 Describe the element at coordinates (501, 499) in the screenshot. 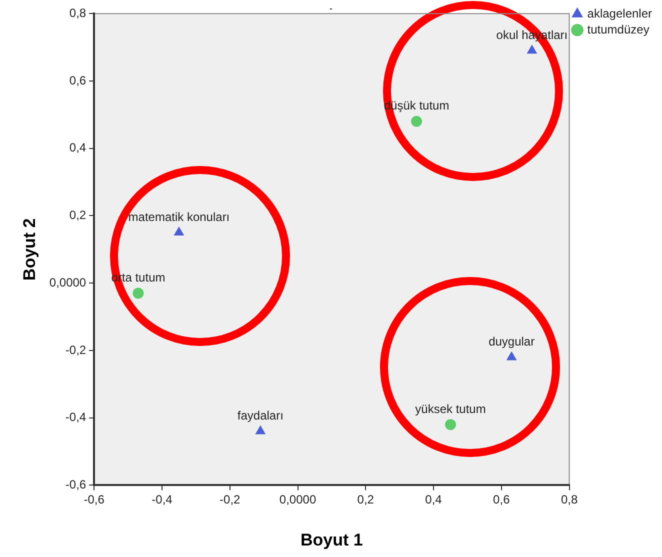

I see `x-tick-label: 0,6` at that location.